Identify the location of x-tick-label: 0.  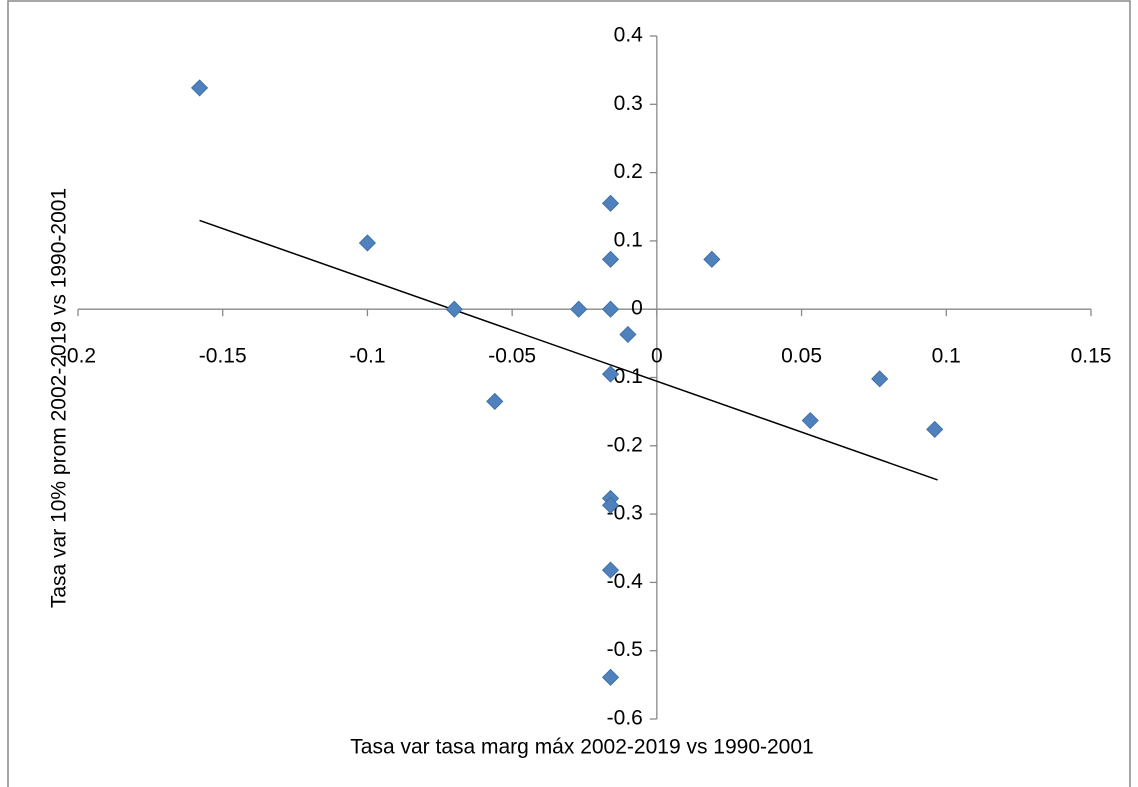
(657, 356).